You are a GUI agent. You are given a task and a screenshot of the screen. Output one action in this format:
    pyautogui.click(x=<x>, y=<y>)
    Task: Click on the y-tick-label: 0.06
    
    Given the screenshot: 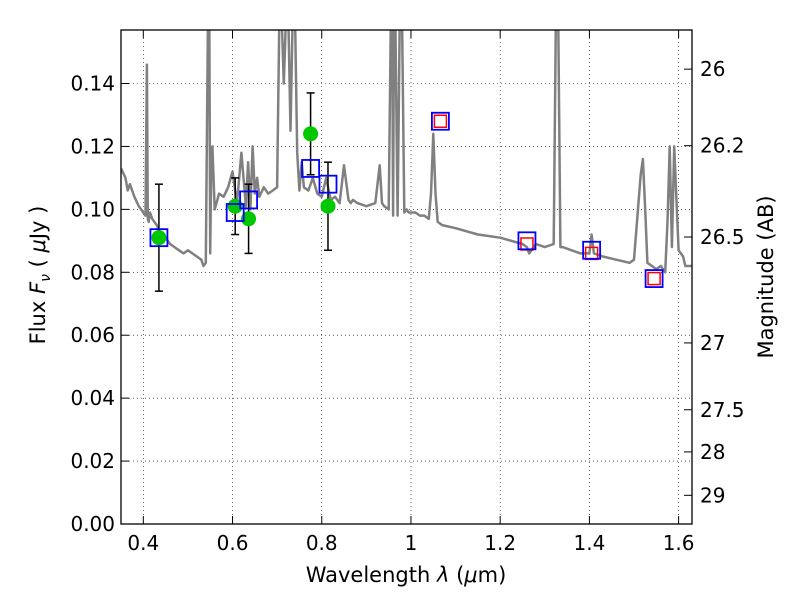 What is the action you would take?
    pyautogui.click(x=92, y=335)
    